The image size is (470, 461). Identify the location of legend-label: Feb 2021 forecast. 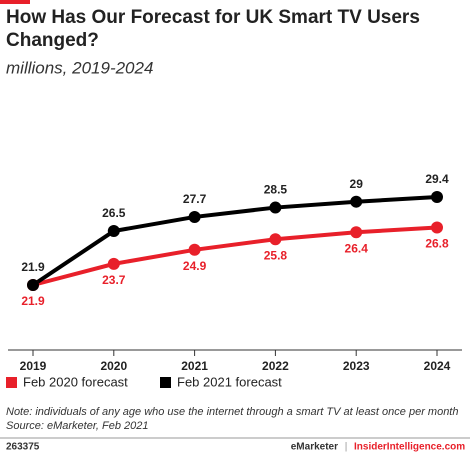
(229, 381).